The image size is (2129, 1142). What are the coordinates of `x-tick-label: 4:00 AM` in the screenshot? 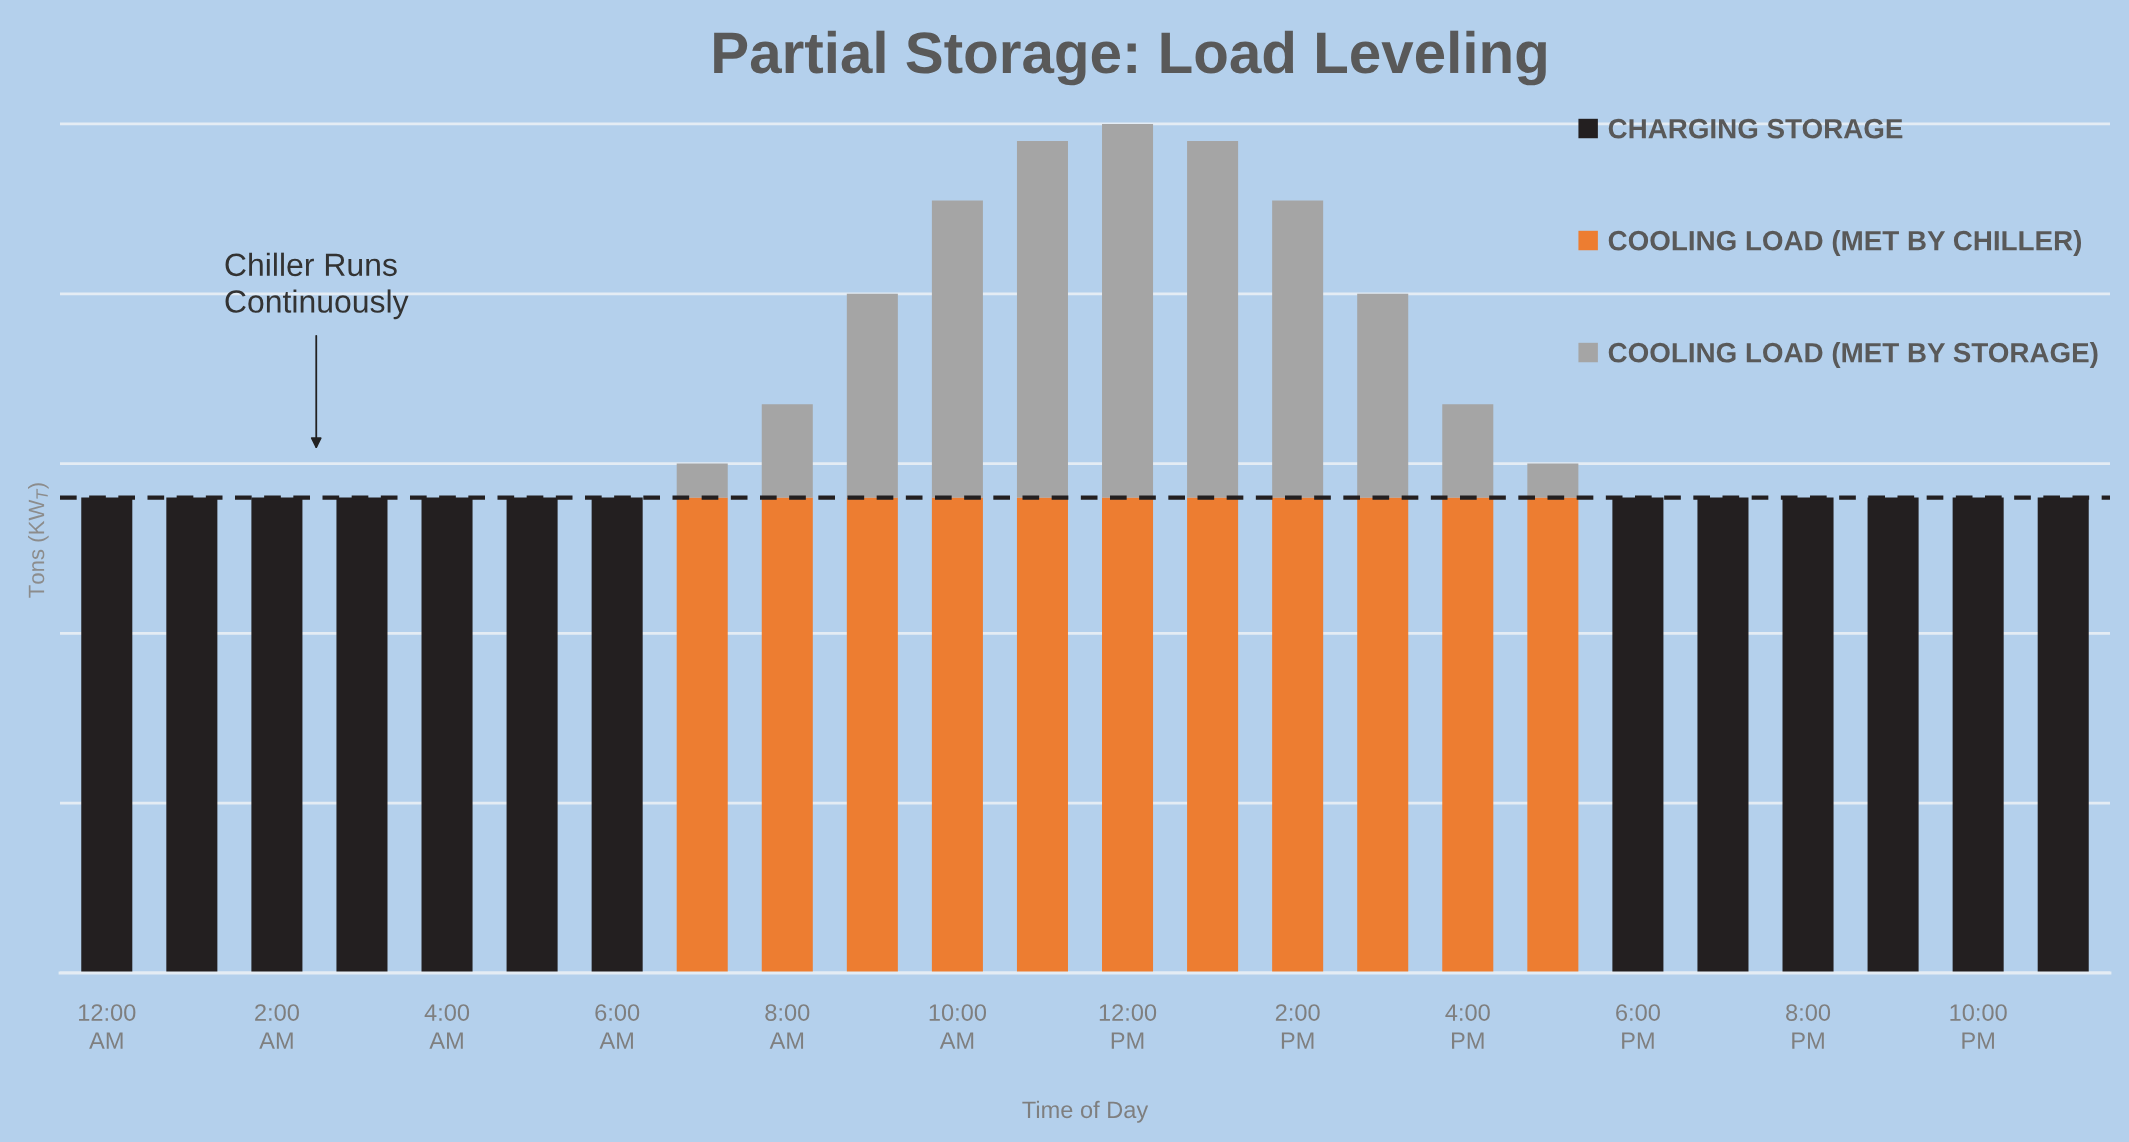 It's located at (447, 1026).